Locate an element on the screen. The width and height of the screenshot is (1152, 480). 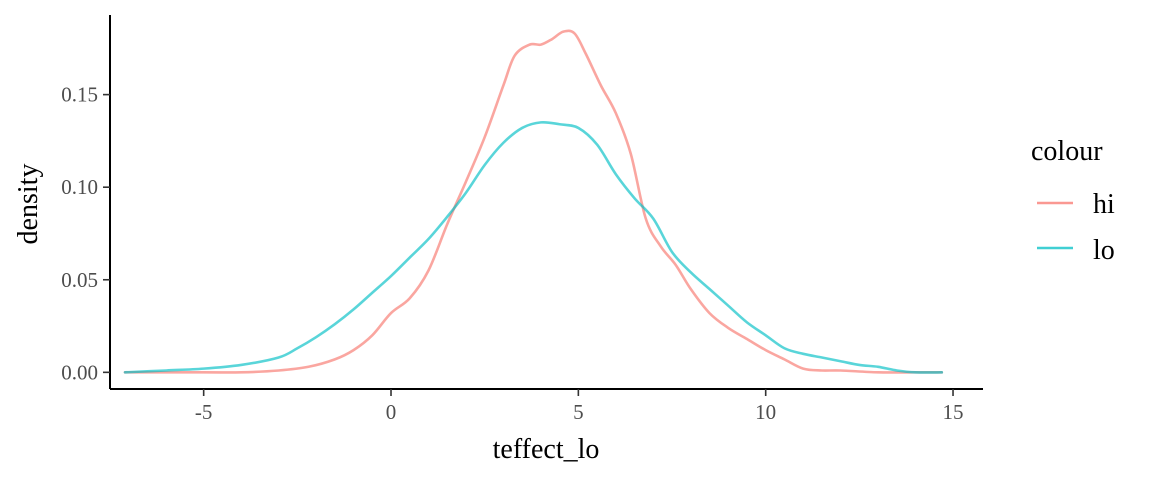
x-tick-label: 10 is located at coordinates (765, 412).